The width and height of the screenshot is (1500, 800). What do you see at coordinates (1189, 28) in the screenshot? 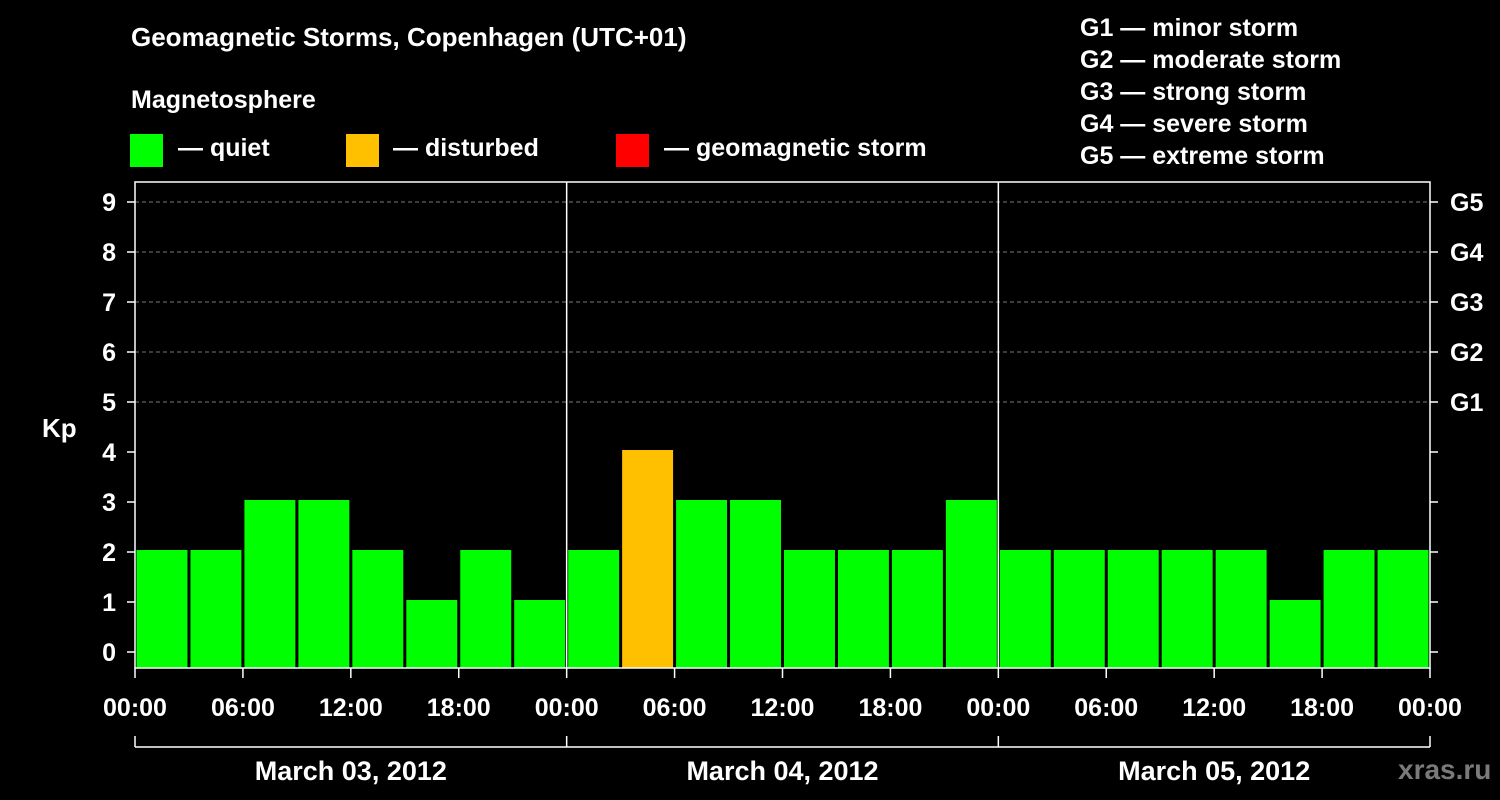
I see `scale-g1: G1 — minor storm` at bounding box center [1189, 28].